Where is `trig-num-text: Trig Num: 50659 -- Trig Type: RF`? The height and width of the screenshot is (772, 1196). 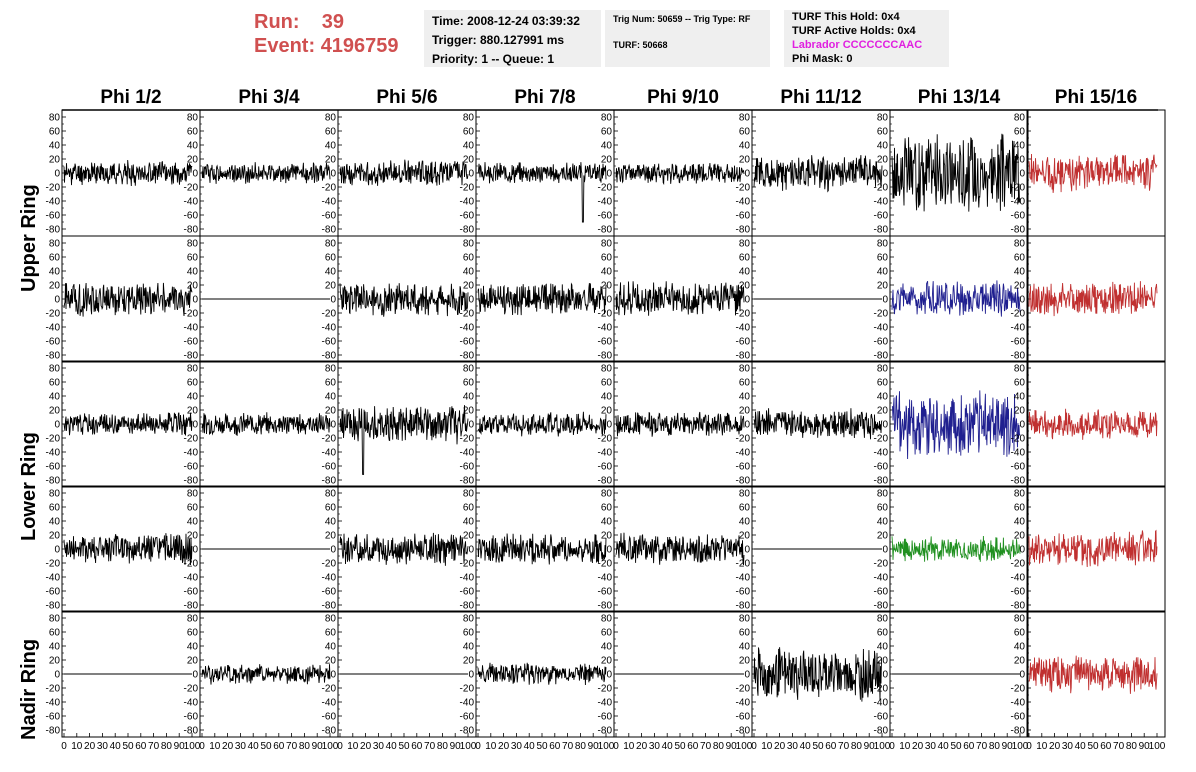 trig-num-text: Trig Num: 50659 -- Trig Type: RF is located at coordinates (682, 19).